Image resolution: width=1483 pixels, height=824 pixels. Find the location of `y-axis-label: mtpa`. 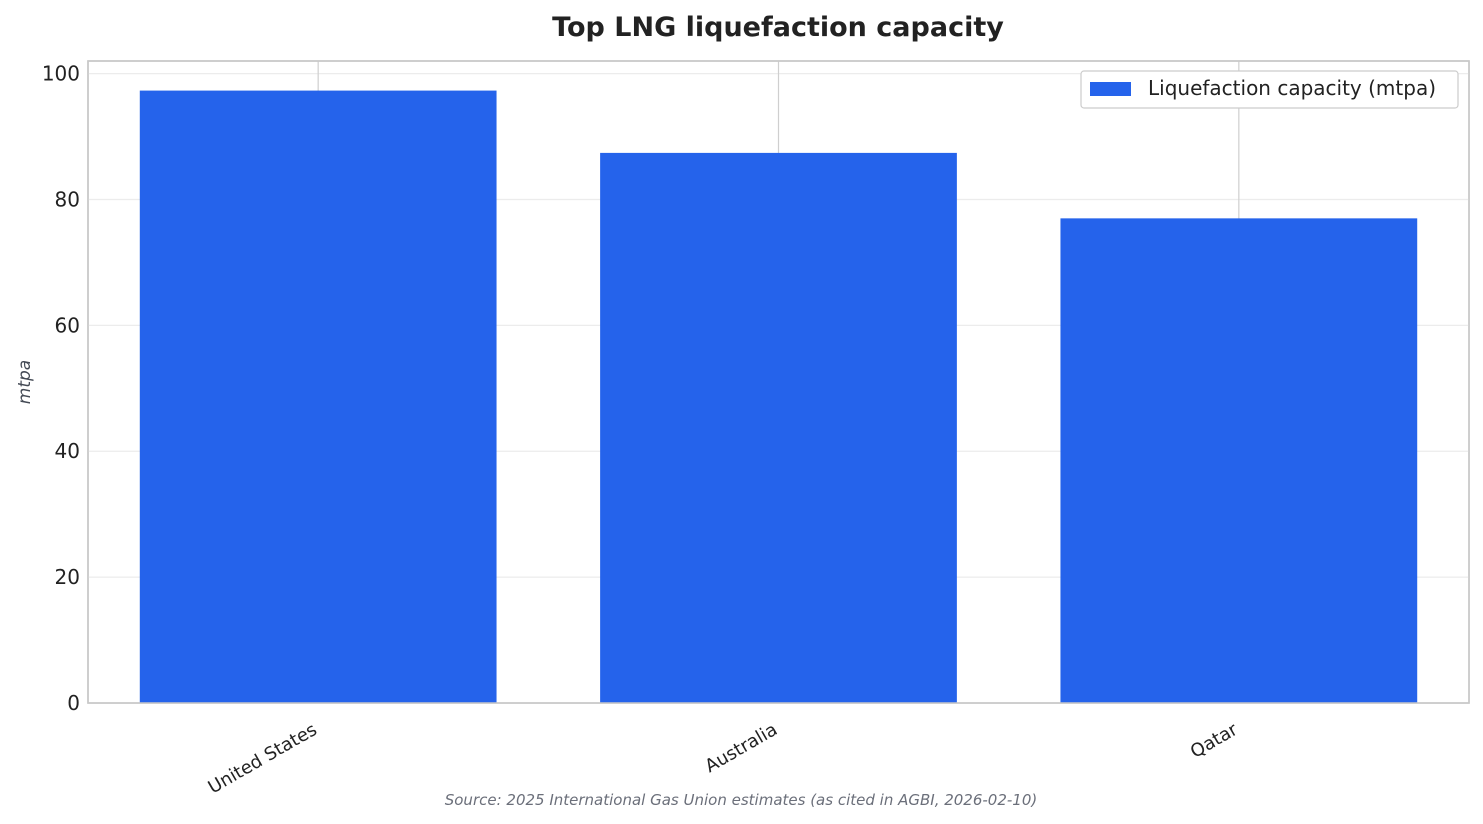

y-axis-label: mtpa is located at coordinates (25, 382).